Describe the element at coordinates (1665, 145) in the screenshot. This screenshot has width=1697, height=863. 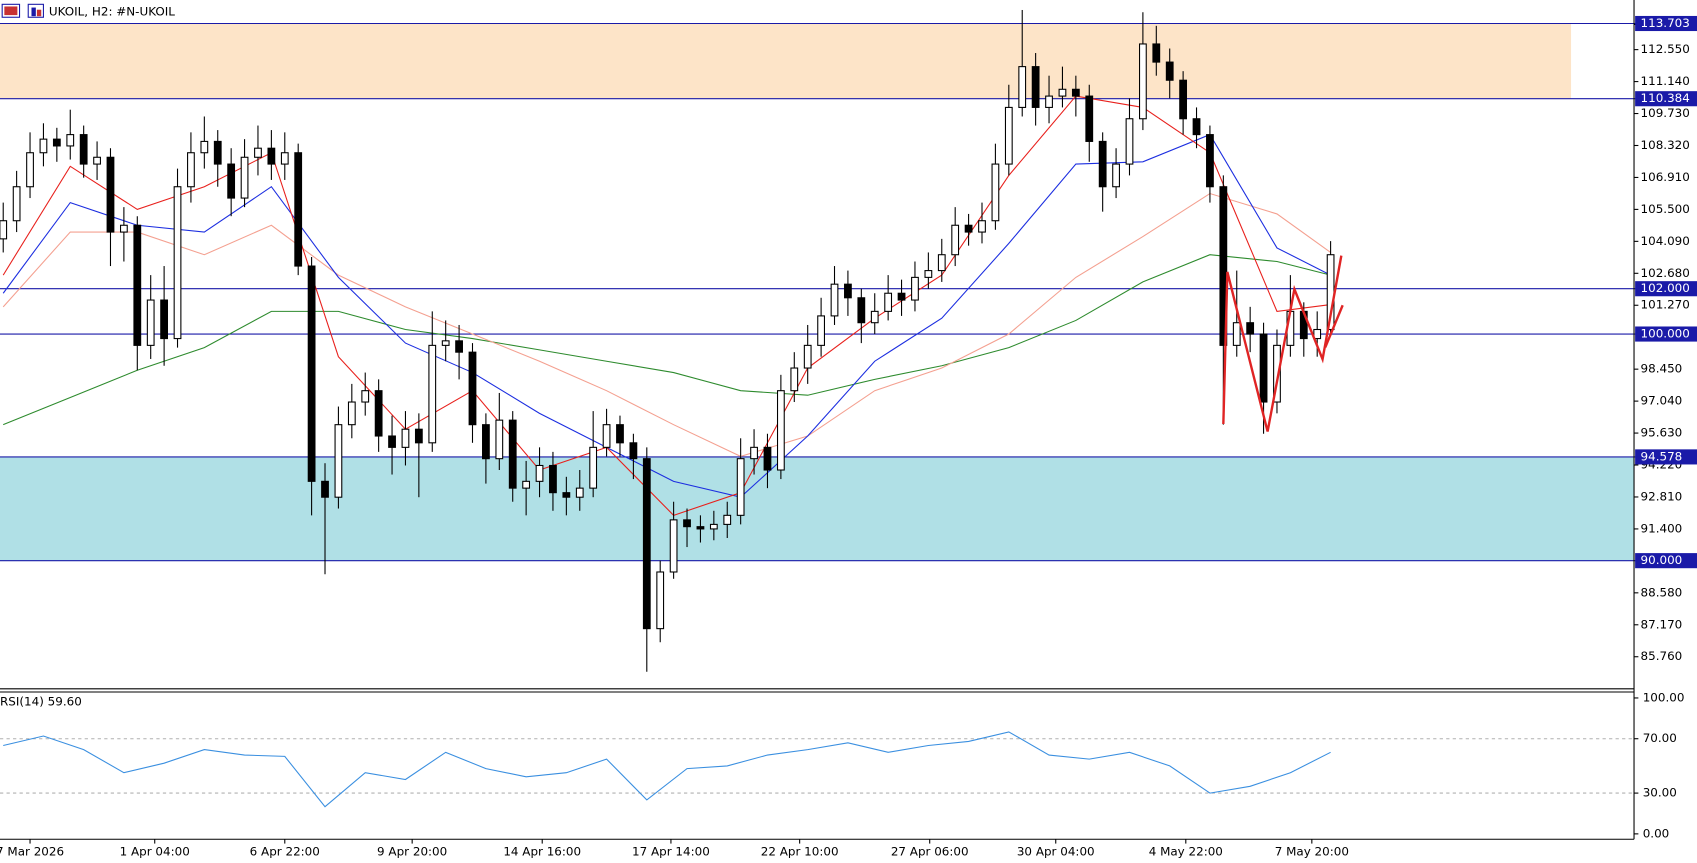
I see `y-tick-label: 108.320` at that location.